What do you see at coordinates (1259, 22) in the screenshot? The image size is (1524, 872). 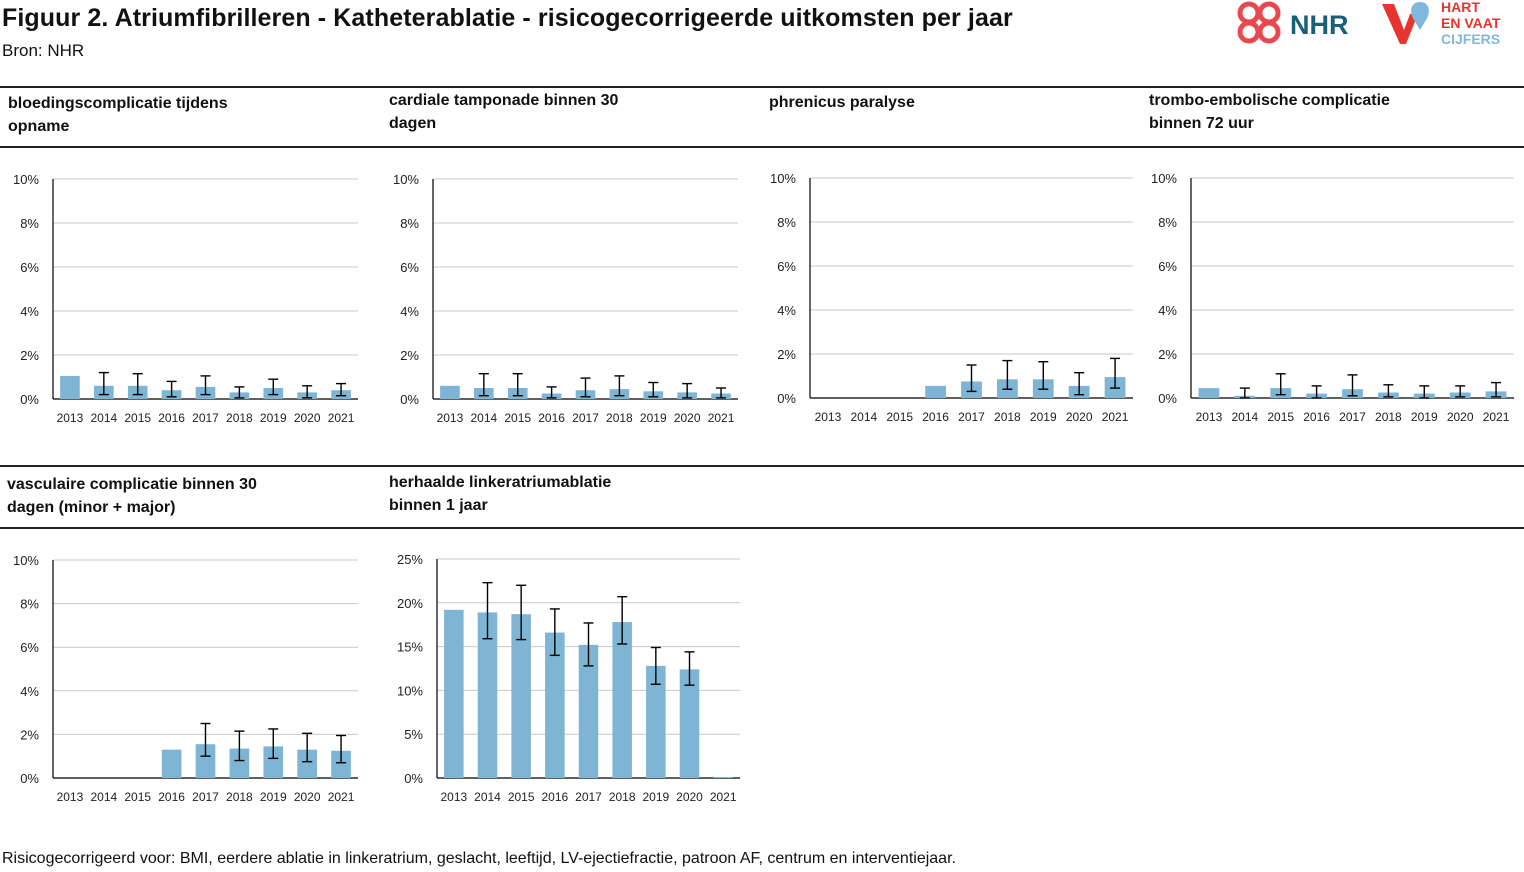 I see `nhr-heart-icon` at bounding box center [1259, 22].